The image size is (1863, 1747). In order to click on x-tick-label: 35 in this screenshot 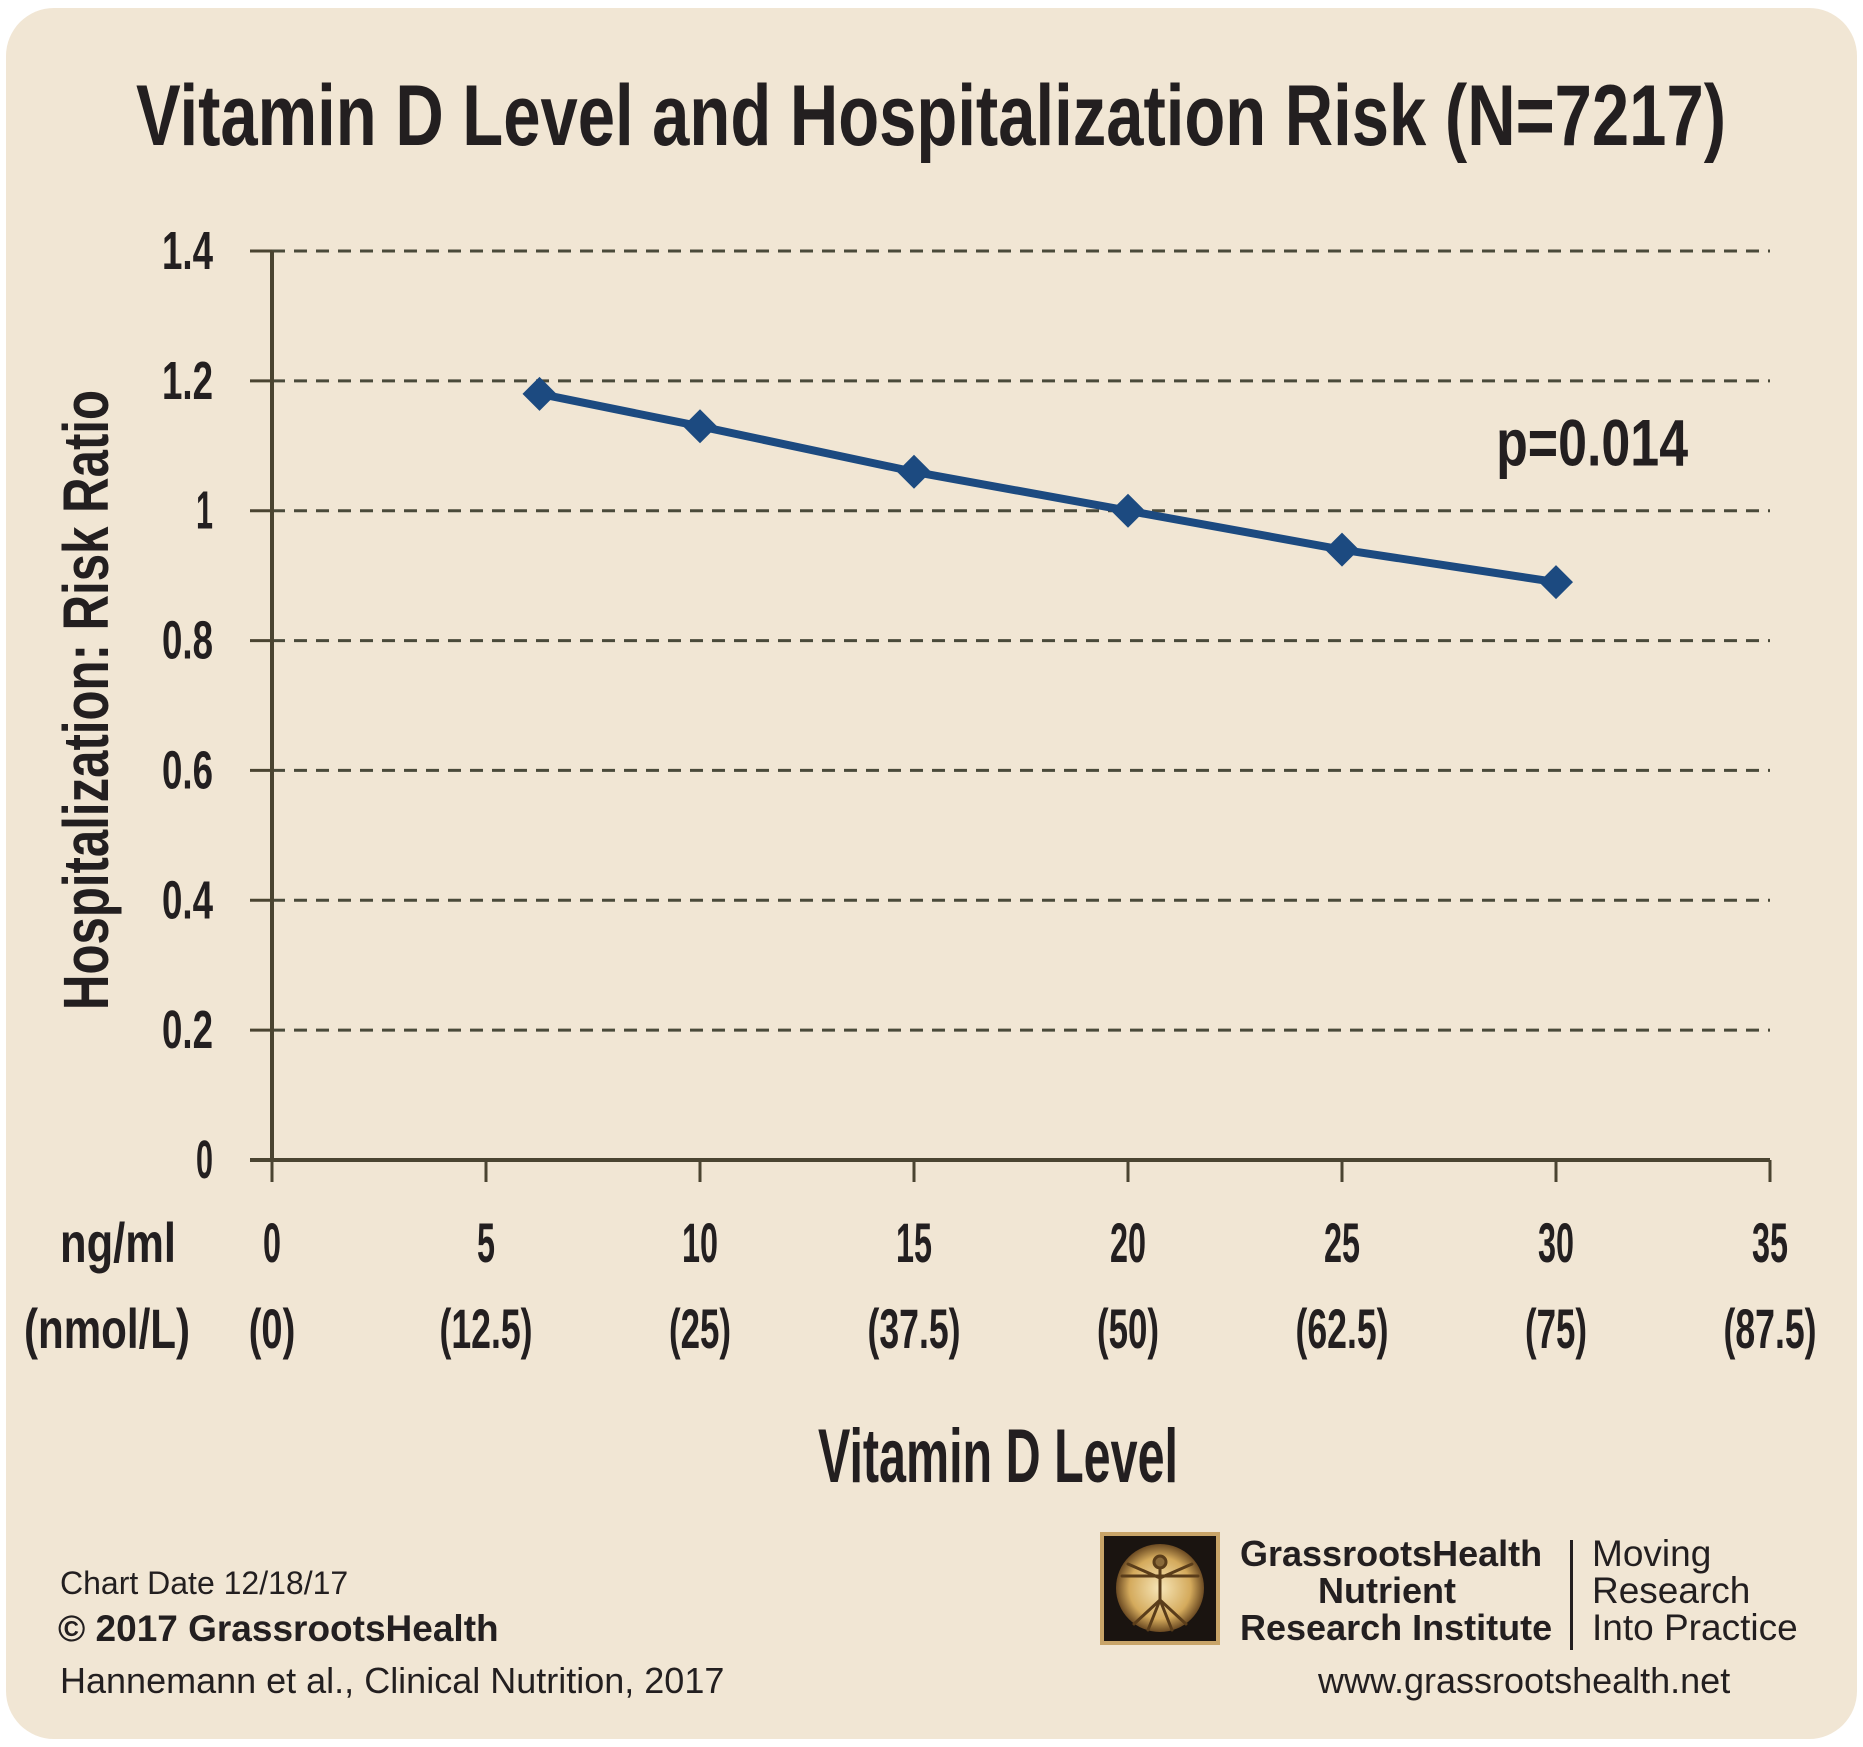, I will do `click(1770, 1242)`.